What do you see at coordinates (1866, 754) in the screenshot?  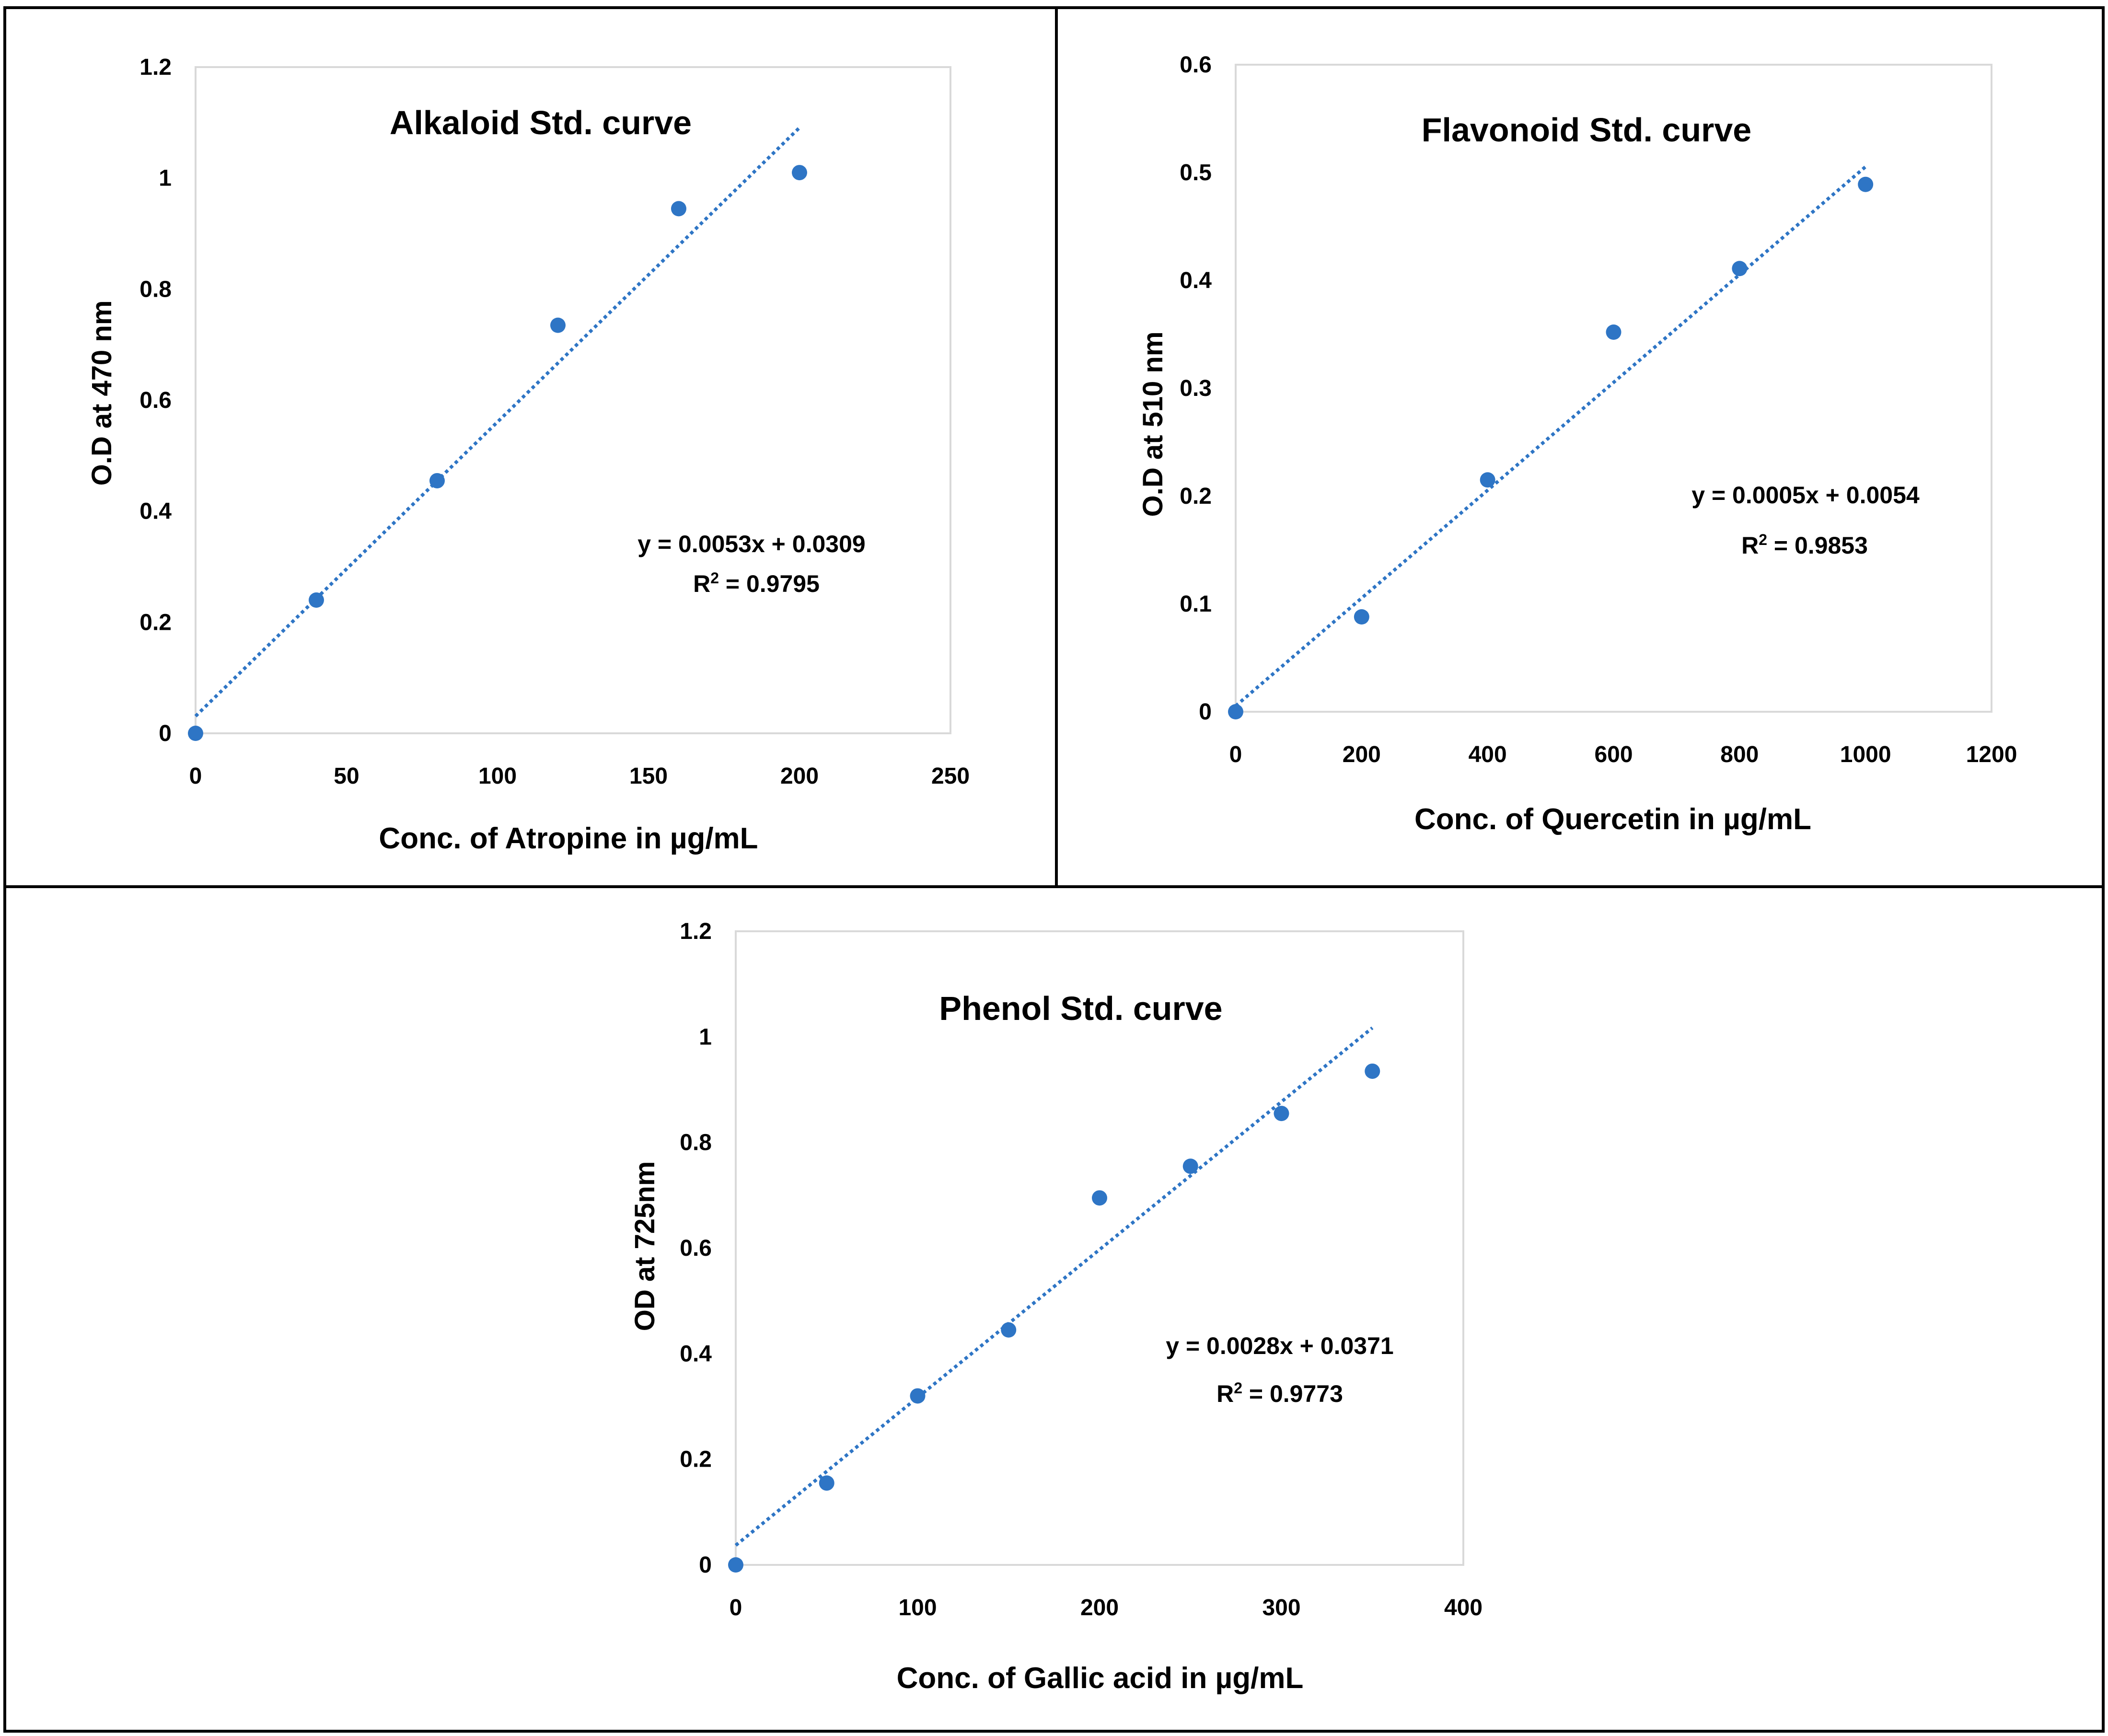 I see `x-tick-label: 1000` at bounding box center [1866, 754].